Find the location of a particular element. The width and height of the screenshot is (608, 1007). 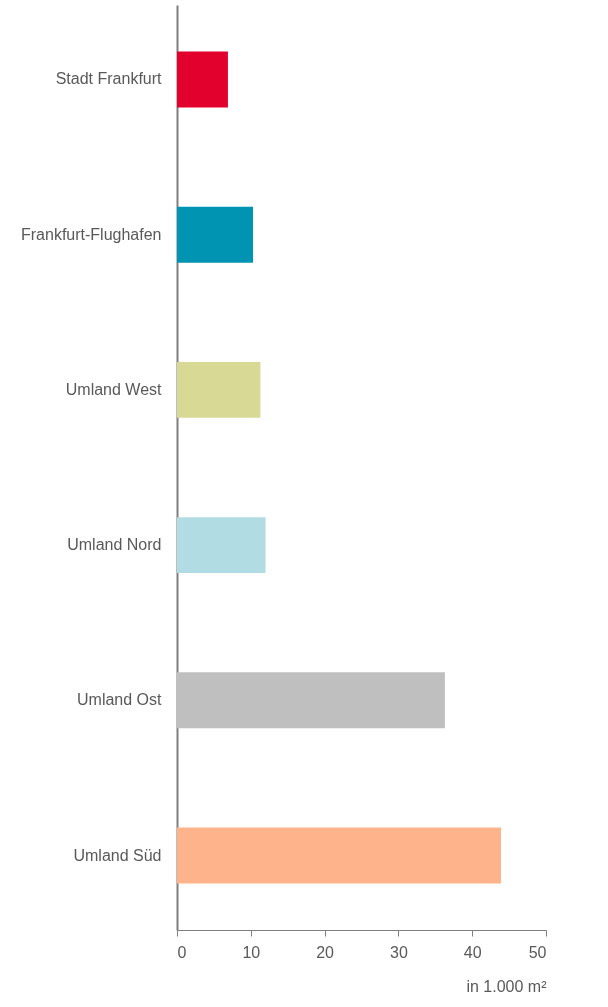

y-tick-label: Frankfurt-Flughafen is located at coordinates (91, 234).